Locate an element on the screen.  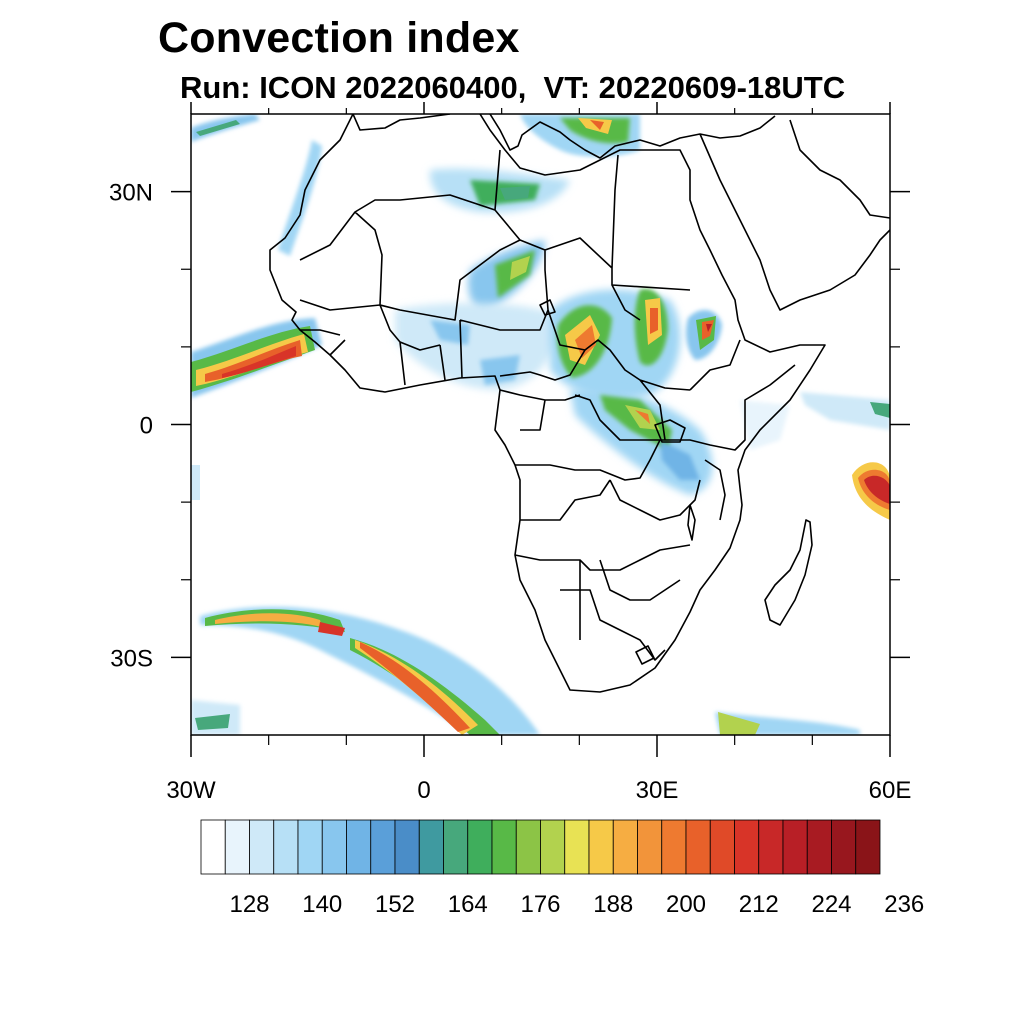
colorbar-label: 236 is located at coordinates (904, 904).